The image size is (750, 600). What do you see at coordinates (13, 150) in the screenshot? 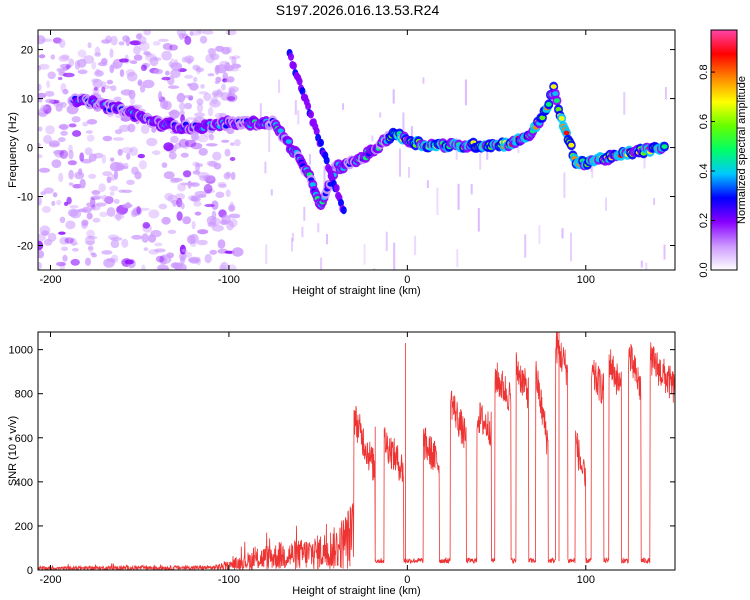
I see `y-axis-label: Frequency (Hz)` at bounding box center [13, 150].